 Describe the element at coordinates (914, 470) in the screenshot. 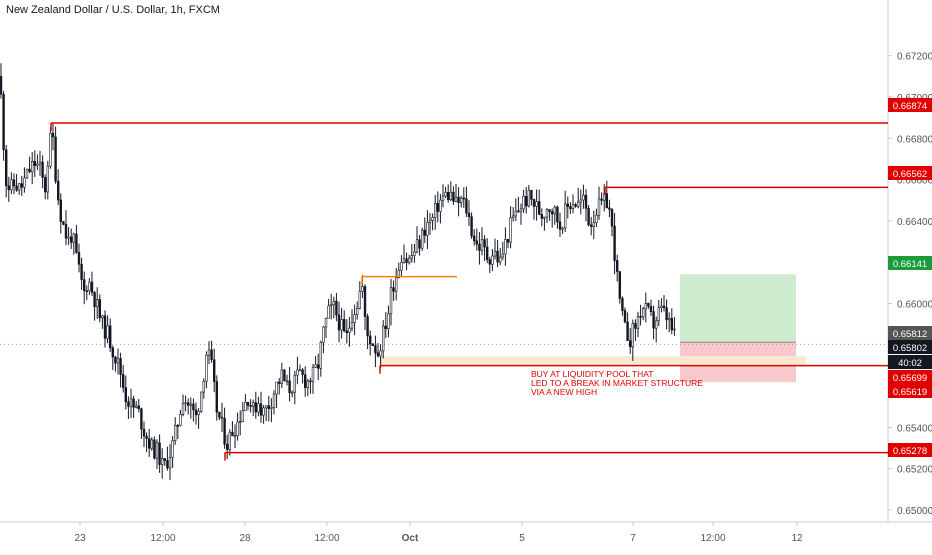

I see `y-tick-label: 0.65200` at that location.